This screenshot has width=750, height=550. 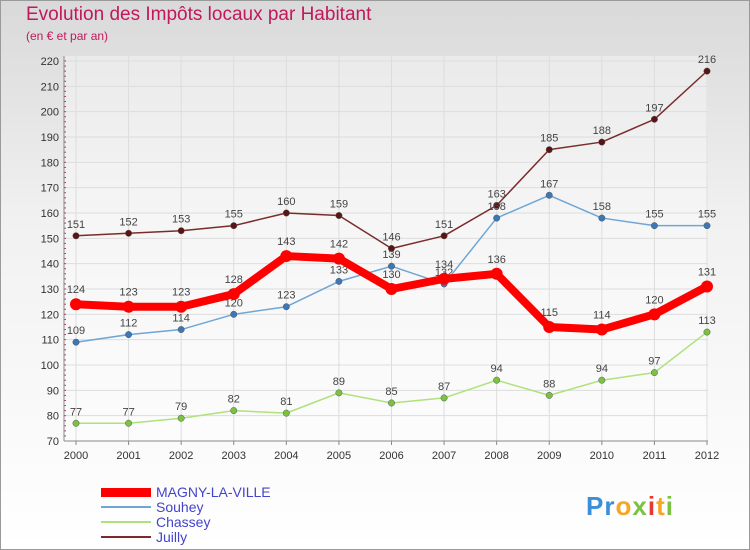 I want to click on data-label-magny-la-ville-2011: 120, so click(x=654, y=300).